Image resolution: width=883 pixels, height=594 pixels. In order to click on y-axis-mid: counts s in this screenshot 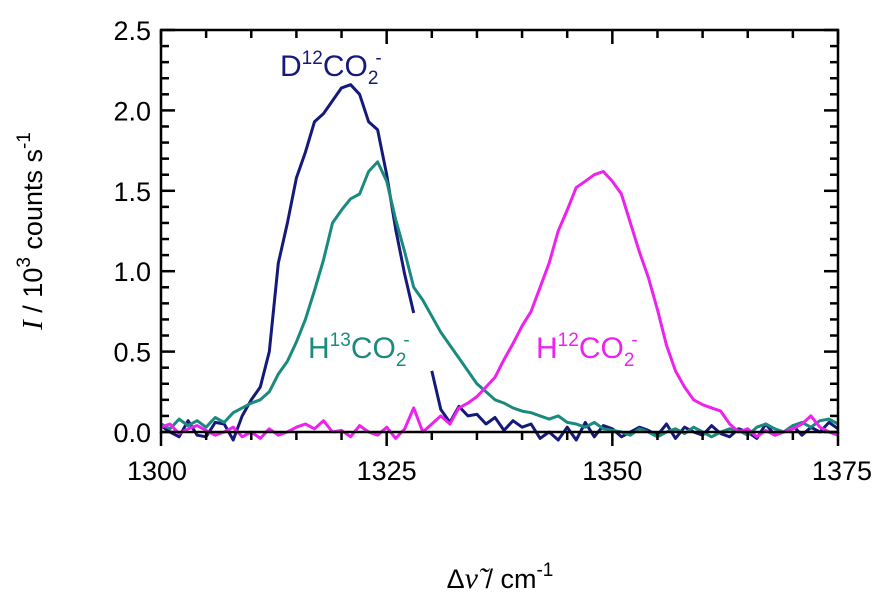, I will do `click(33, 203)`.